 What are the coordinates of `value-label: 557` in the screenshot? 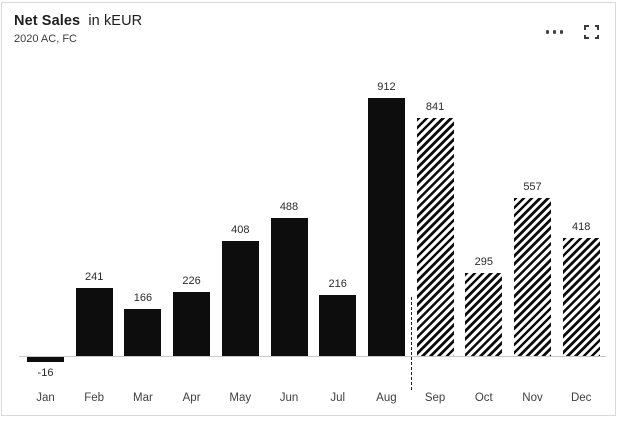 It's located at (532, 187).